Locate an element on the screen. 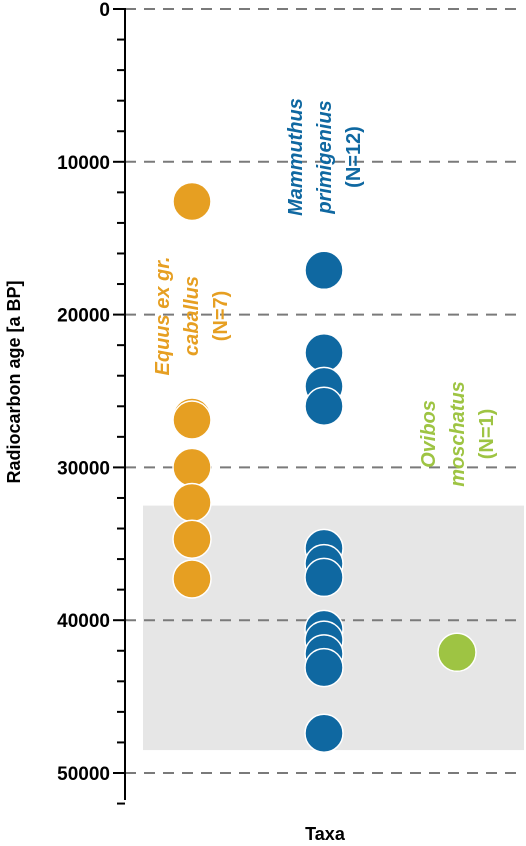  series-name-label: primigenius is located at coordinates (325, 157).